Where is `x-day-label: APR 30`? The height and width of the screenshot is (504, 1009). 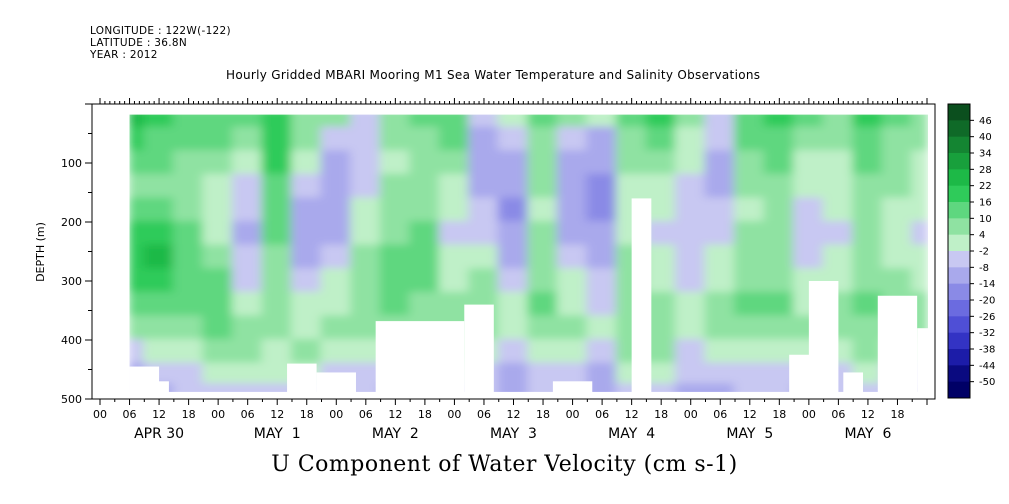 x-day-label: APR 30 is located at coordinates (159, 434).